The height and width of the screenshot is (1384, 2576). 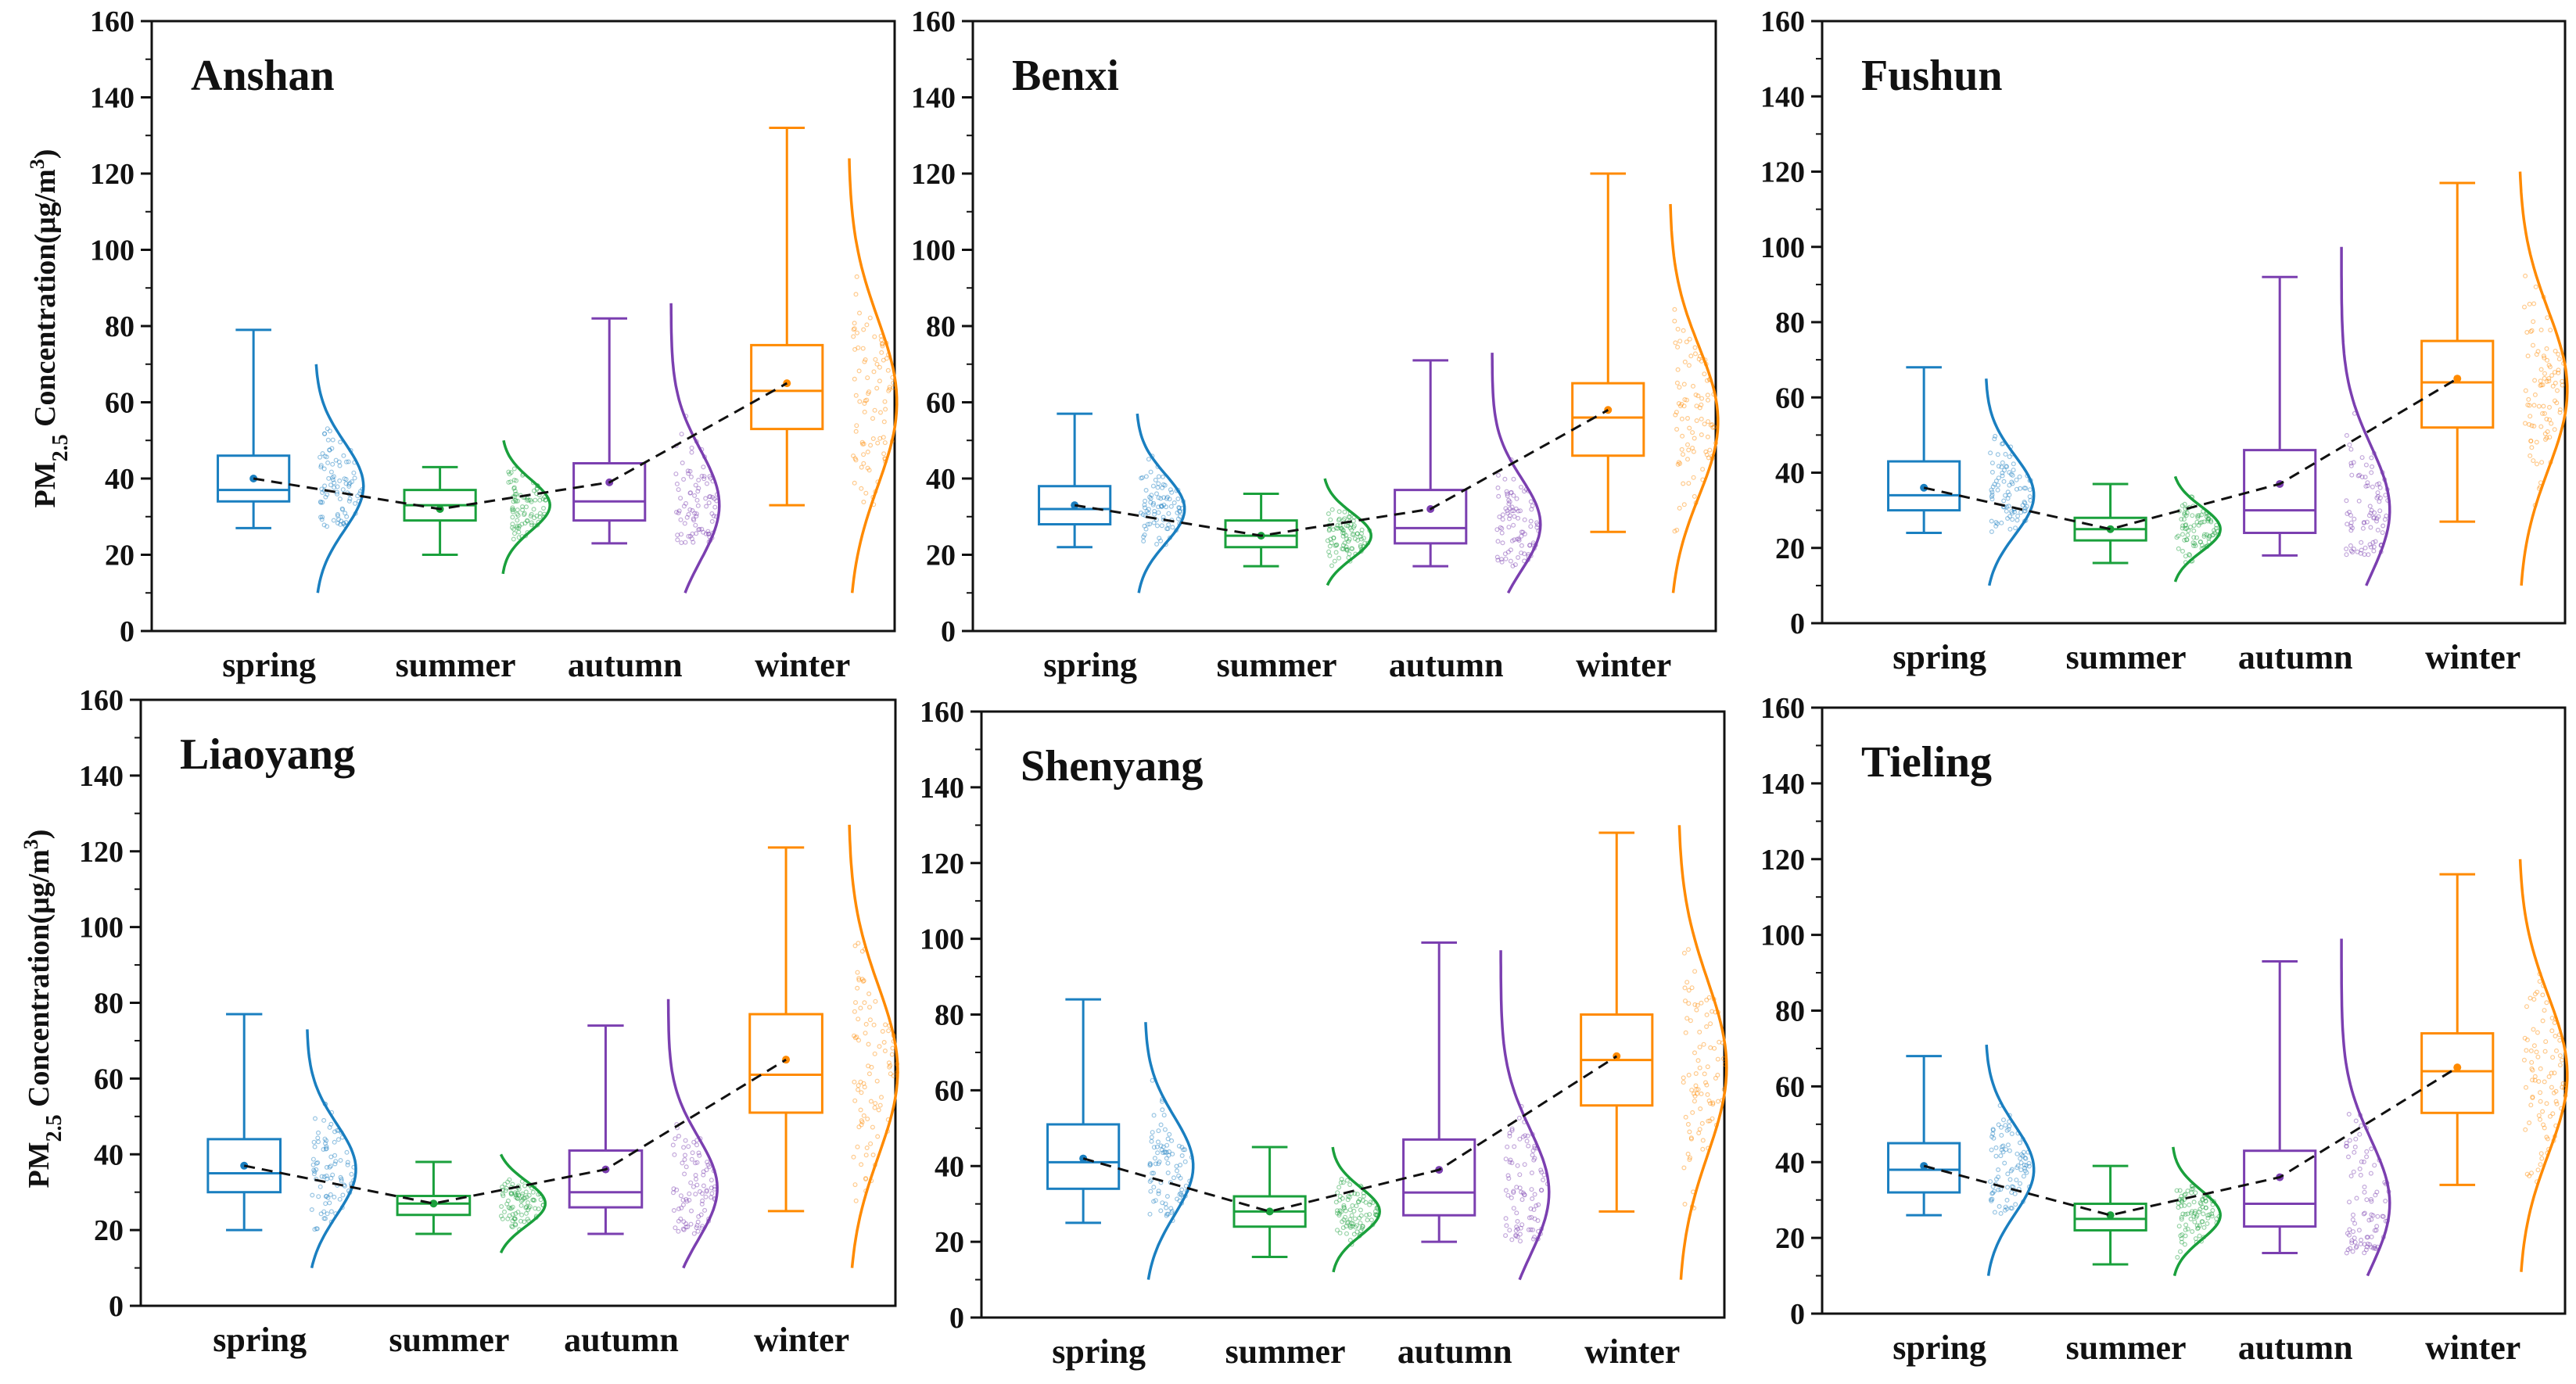 I want to click on panel-title: Shenyang, so click(x=1112, y=767).